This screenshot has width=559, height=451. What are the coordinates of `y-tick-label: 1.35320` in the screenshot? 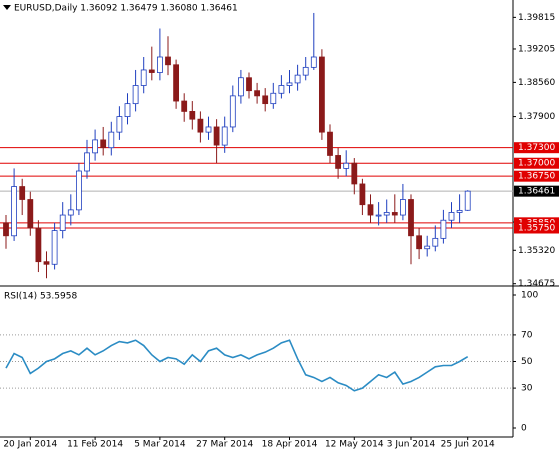 It's located at (536, 251).